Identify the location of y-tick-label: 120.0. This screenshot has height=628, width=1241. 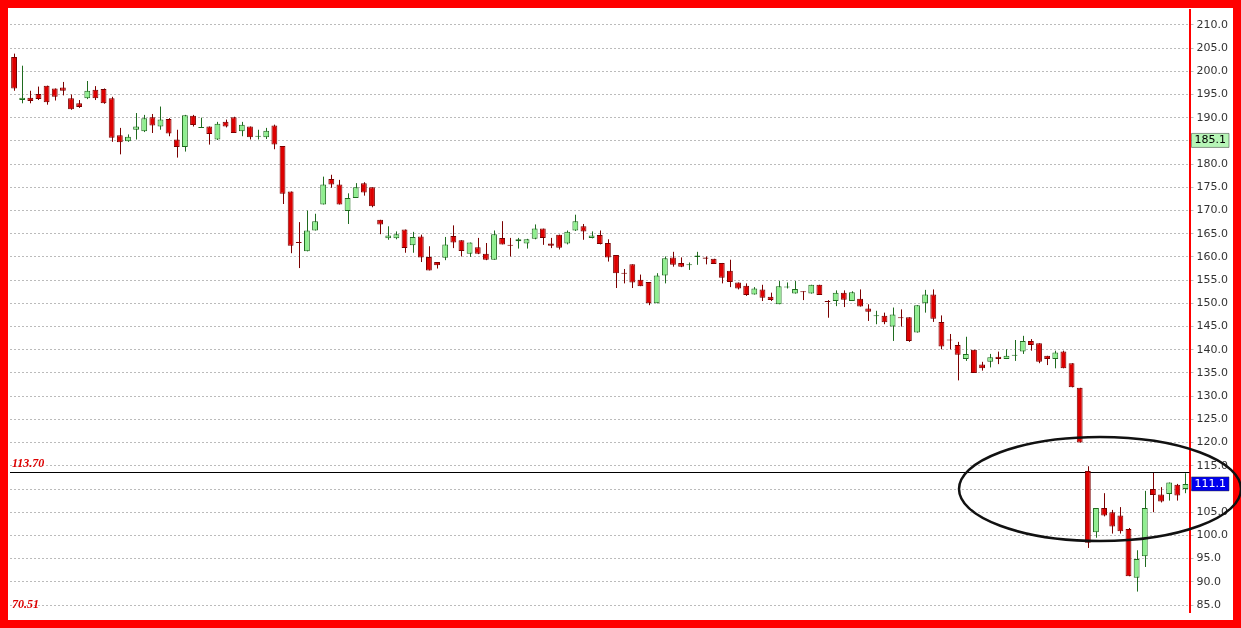
(1212, 442).